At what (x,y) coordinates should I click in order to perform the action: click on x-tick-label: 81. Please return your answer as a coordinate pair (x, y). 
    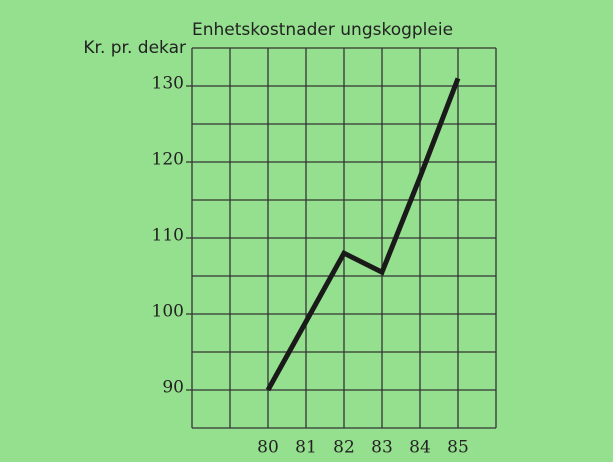
    Looking at the image, I should click on (306, 448).